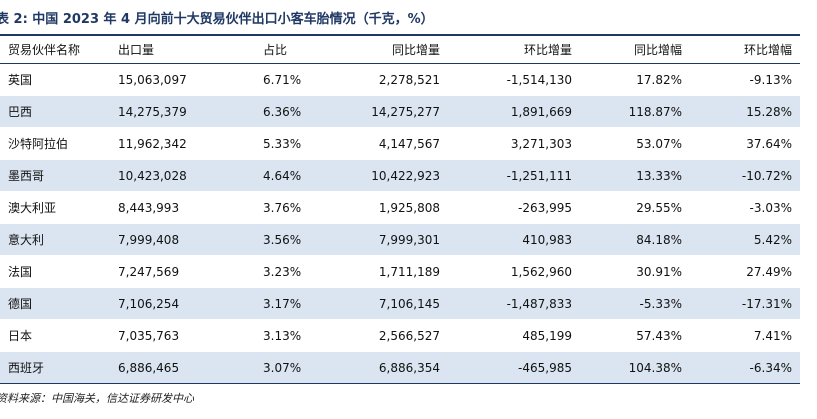 This screenshot has height=419, width=817. What do you see at coordinates (514, 111) in the screenshot?
I see `table-cell: 1,891,669` at bounding box center [514, 111].